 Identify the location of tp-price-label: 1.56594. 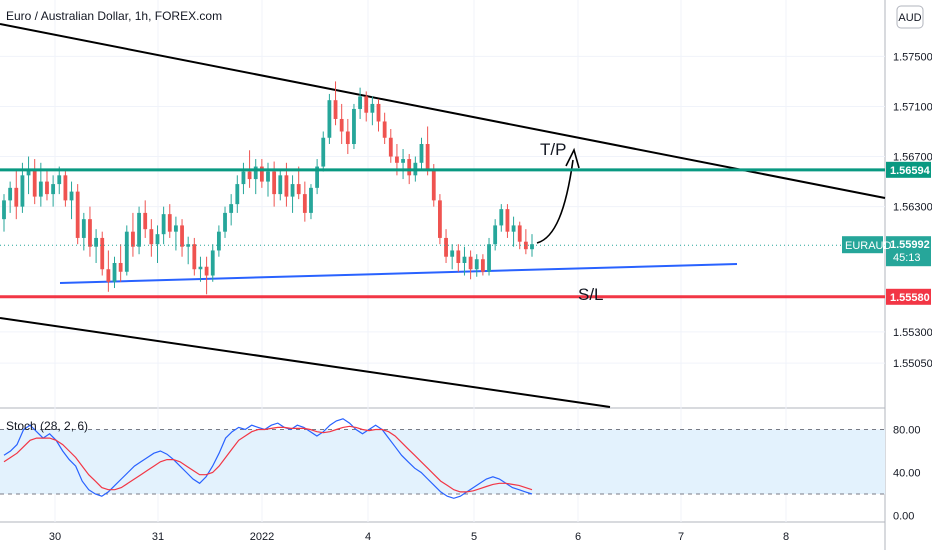
(910, 171).